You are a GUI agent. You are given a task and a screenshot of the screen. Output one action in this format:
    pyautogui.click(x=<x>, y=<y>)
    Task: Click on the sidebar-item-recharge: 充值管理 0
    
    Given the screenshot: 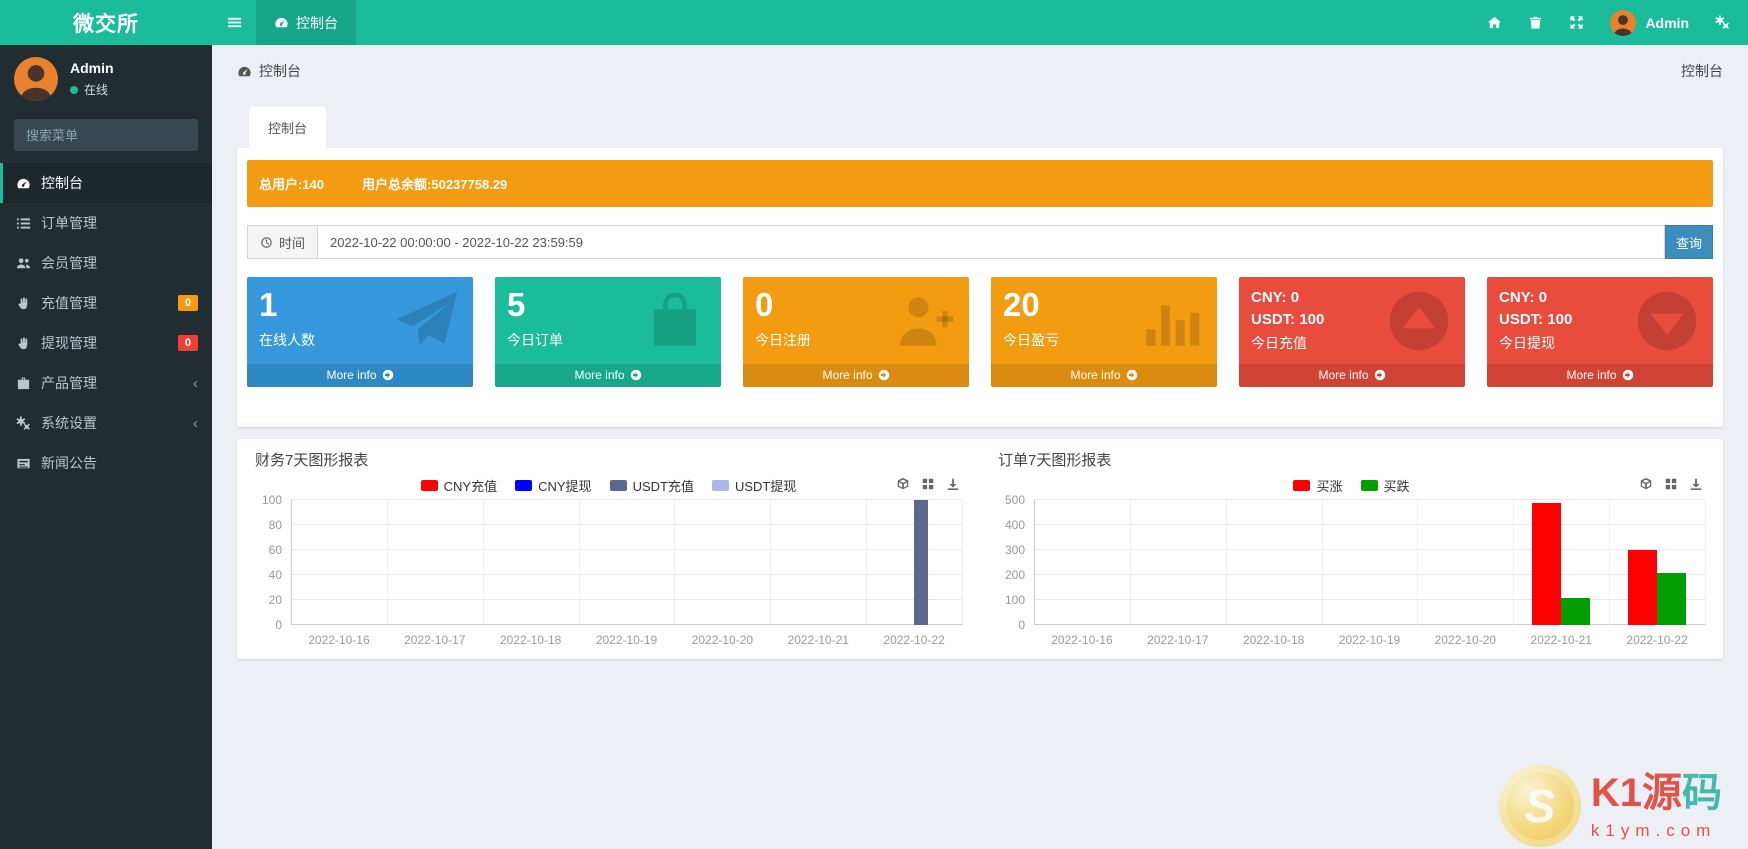 What is the action you would take?
    pyautogui.click(x=106, y=303)
    